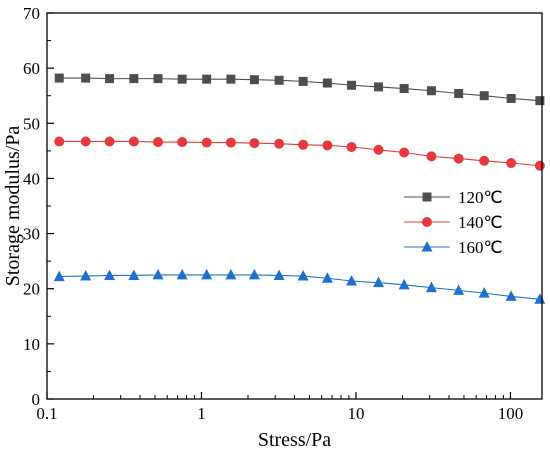 This screenshot has width=550, height=455. Describe the element at coordinates (31, 289) in the screenshot. I see `y-tick-label: 20` at that location.